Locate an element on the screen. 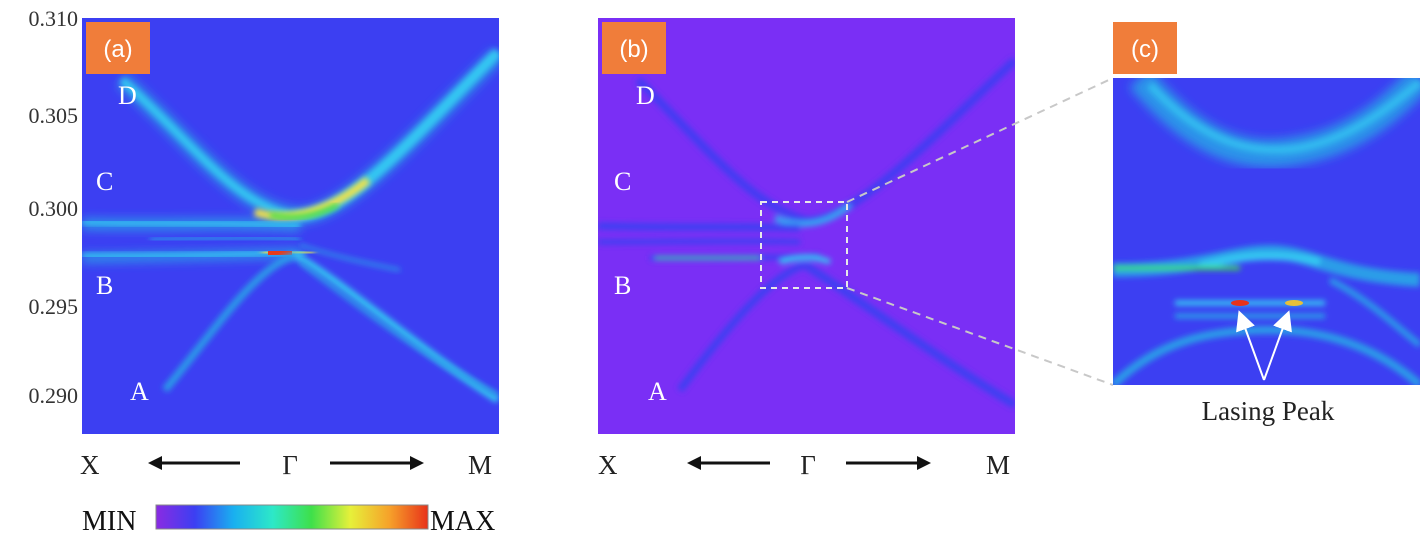  band-right-tail is located at coordinates (1374, 312).